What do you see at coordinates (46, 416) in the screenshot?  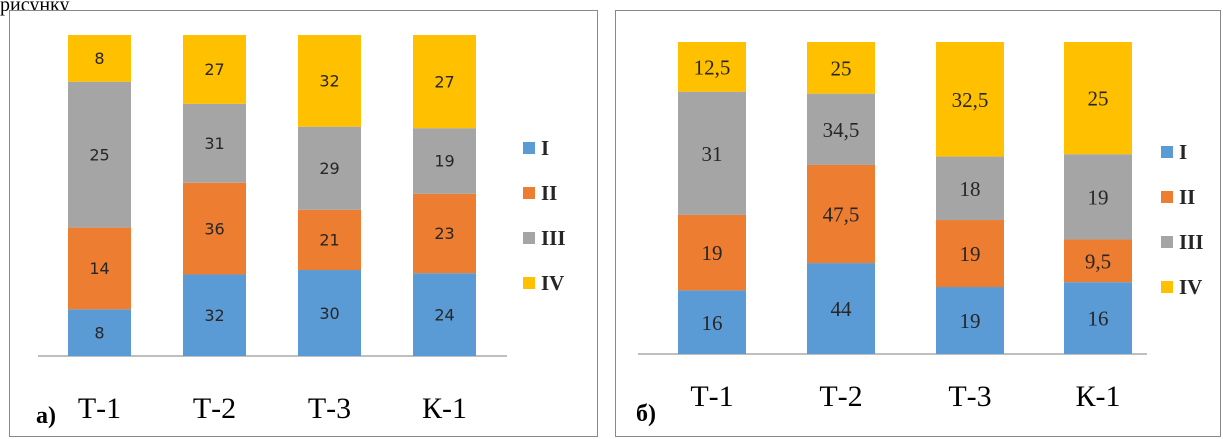 I see `panel-a-label: а)` at bounding box center [46, 416].